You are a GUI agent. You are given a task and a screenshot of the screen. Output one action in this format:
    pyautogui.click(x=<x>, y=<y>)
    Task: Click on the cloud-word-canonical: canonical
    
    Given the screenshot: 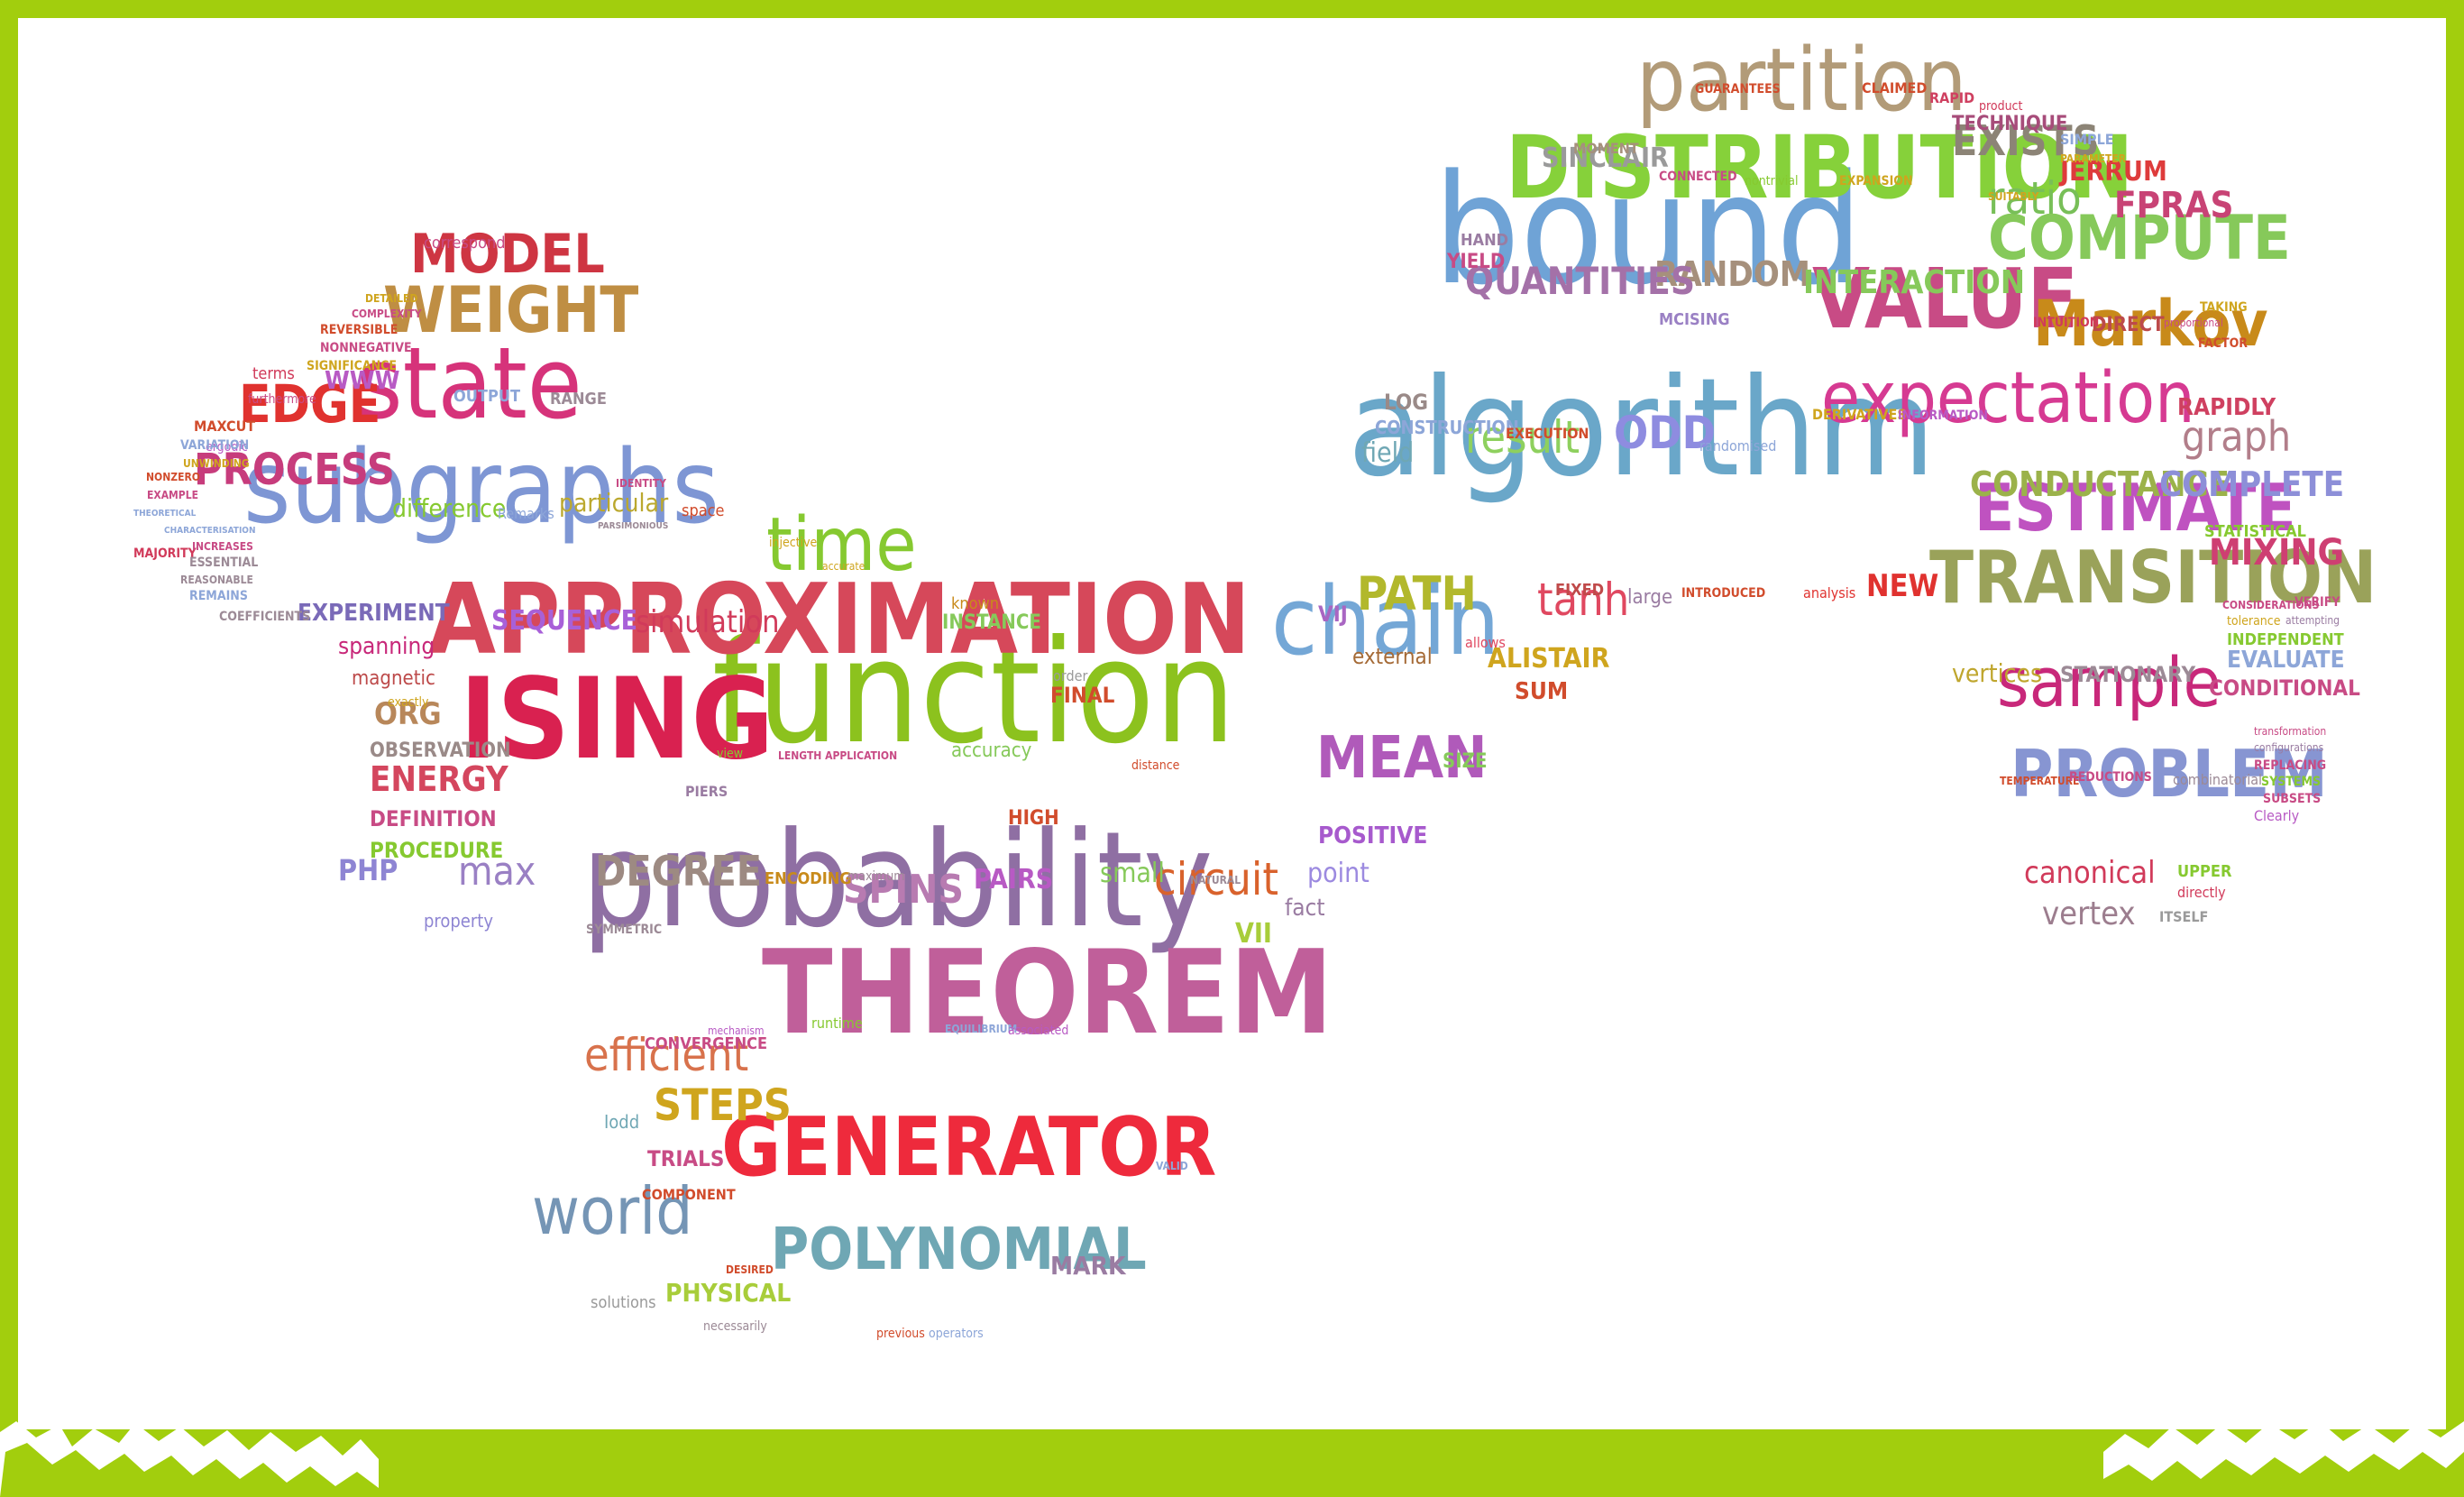 What is the action you would take?
    pyautogui.click(x=2090, y=872)
    